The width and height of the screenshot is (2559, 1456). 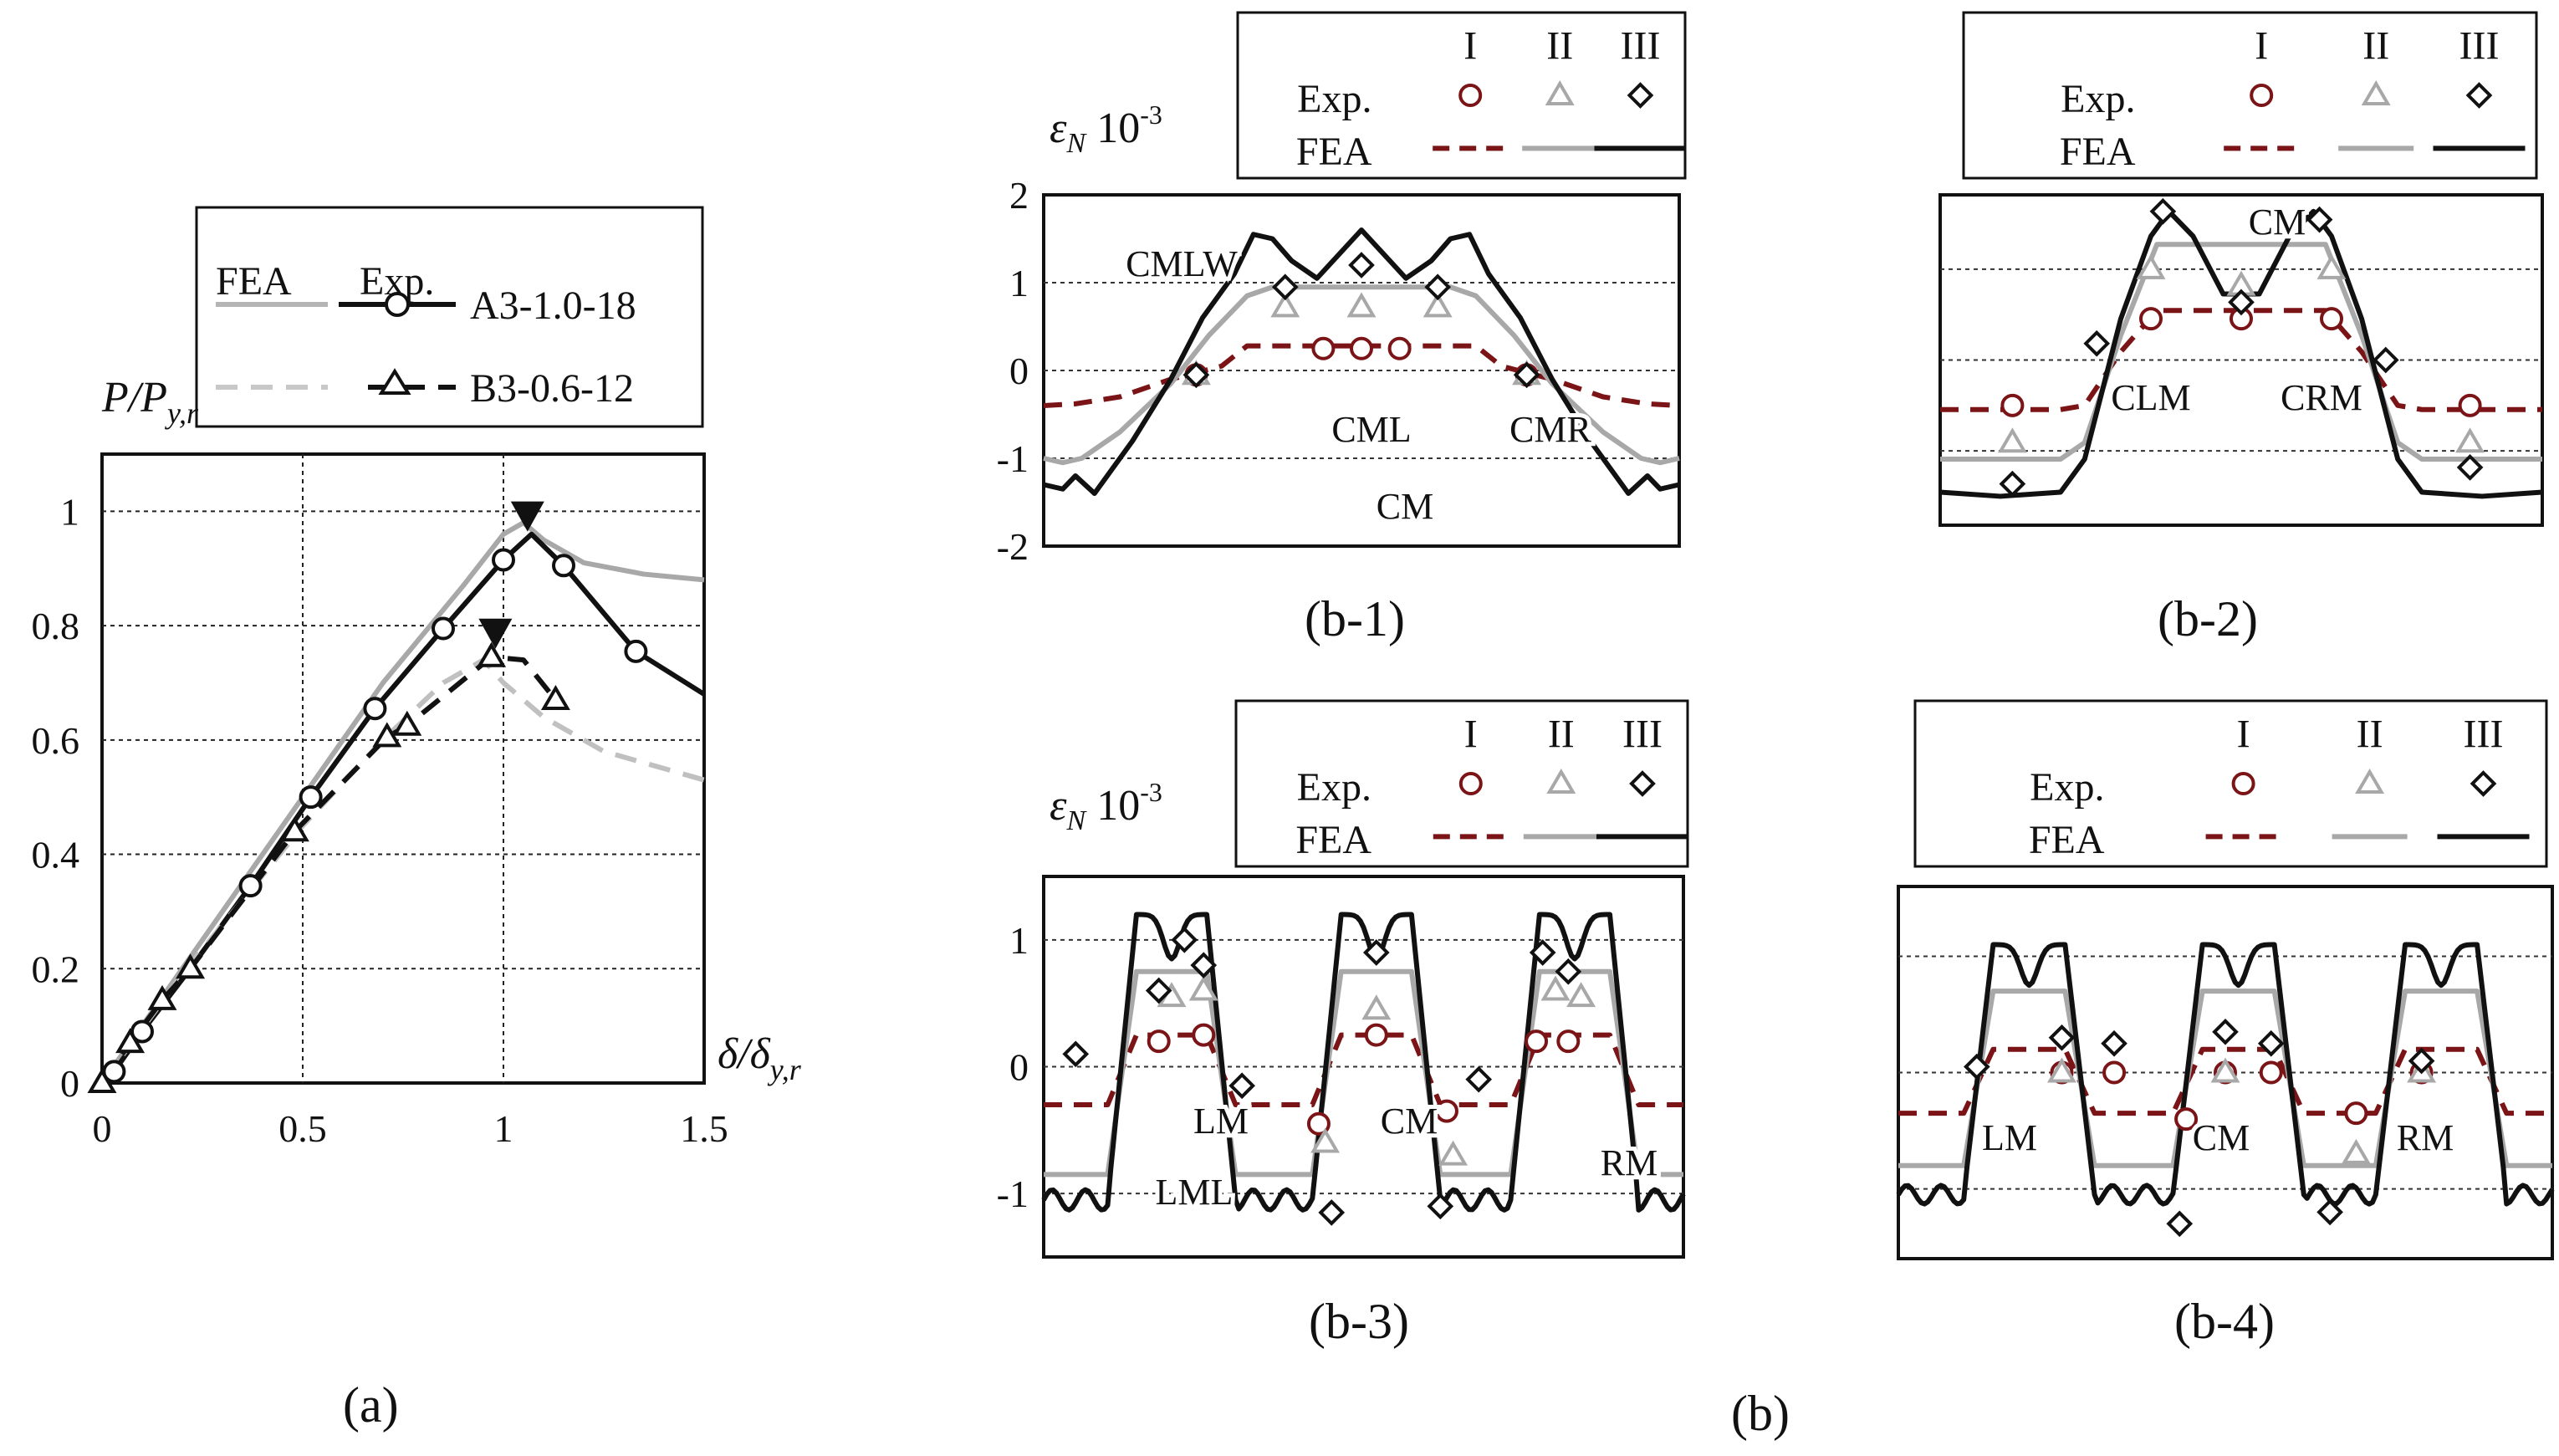 What do you see at coordinates (1019, 371) in the screenshot?
I see `y-tick-label: 0` at bounding box center [1019, 371].